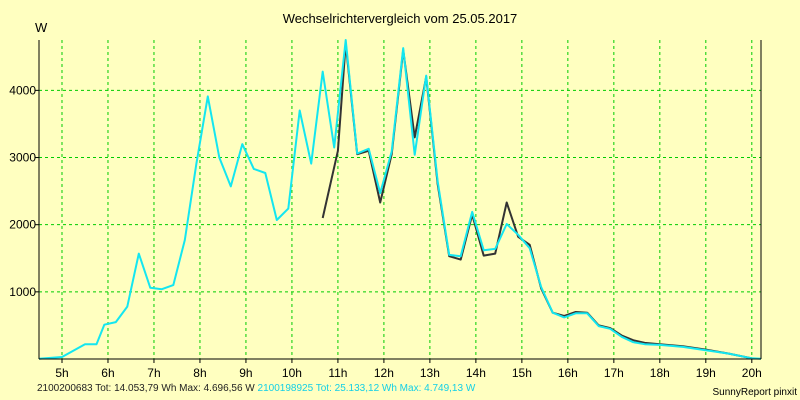  Describe the element at coordinates (153, 373) in the screenshot. I see `x-tick-label-2: 7h` at that location.